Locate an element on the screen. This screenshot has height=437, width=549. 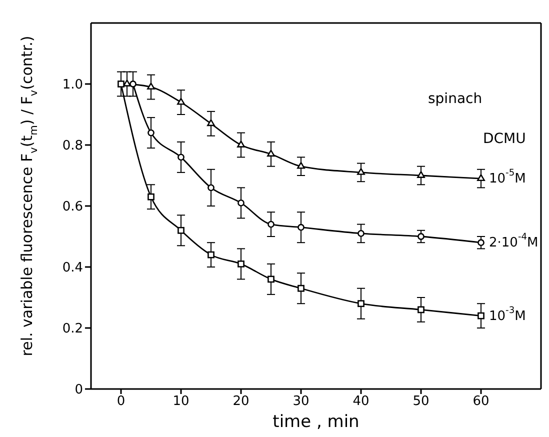
x-tick-label: 40 is located at coordinates (361, 402).